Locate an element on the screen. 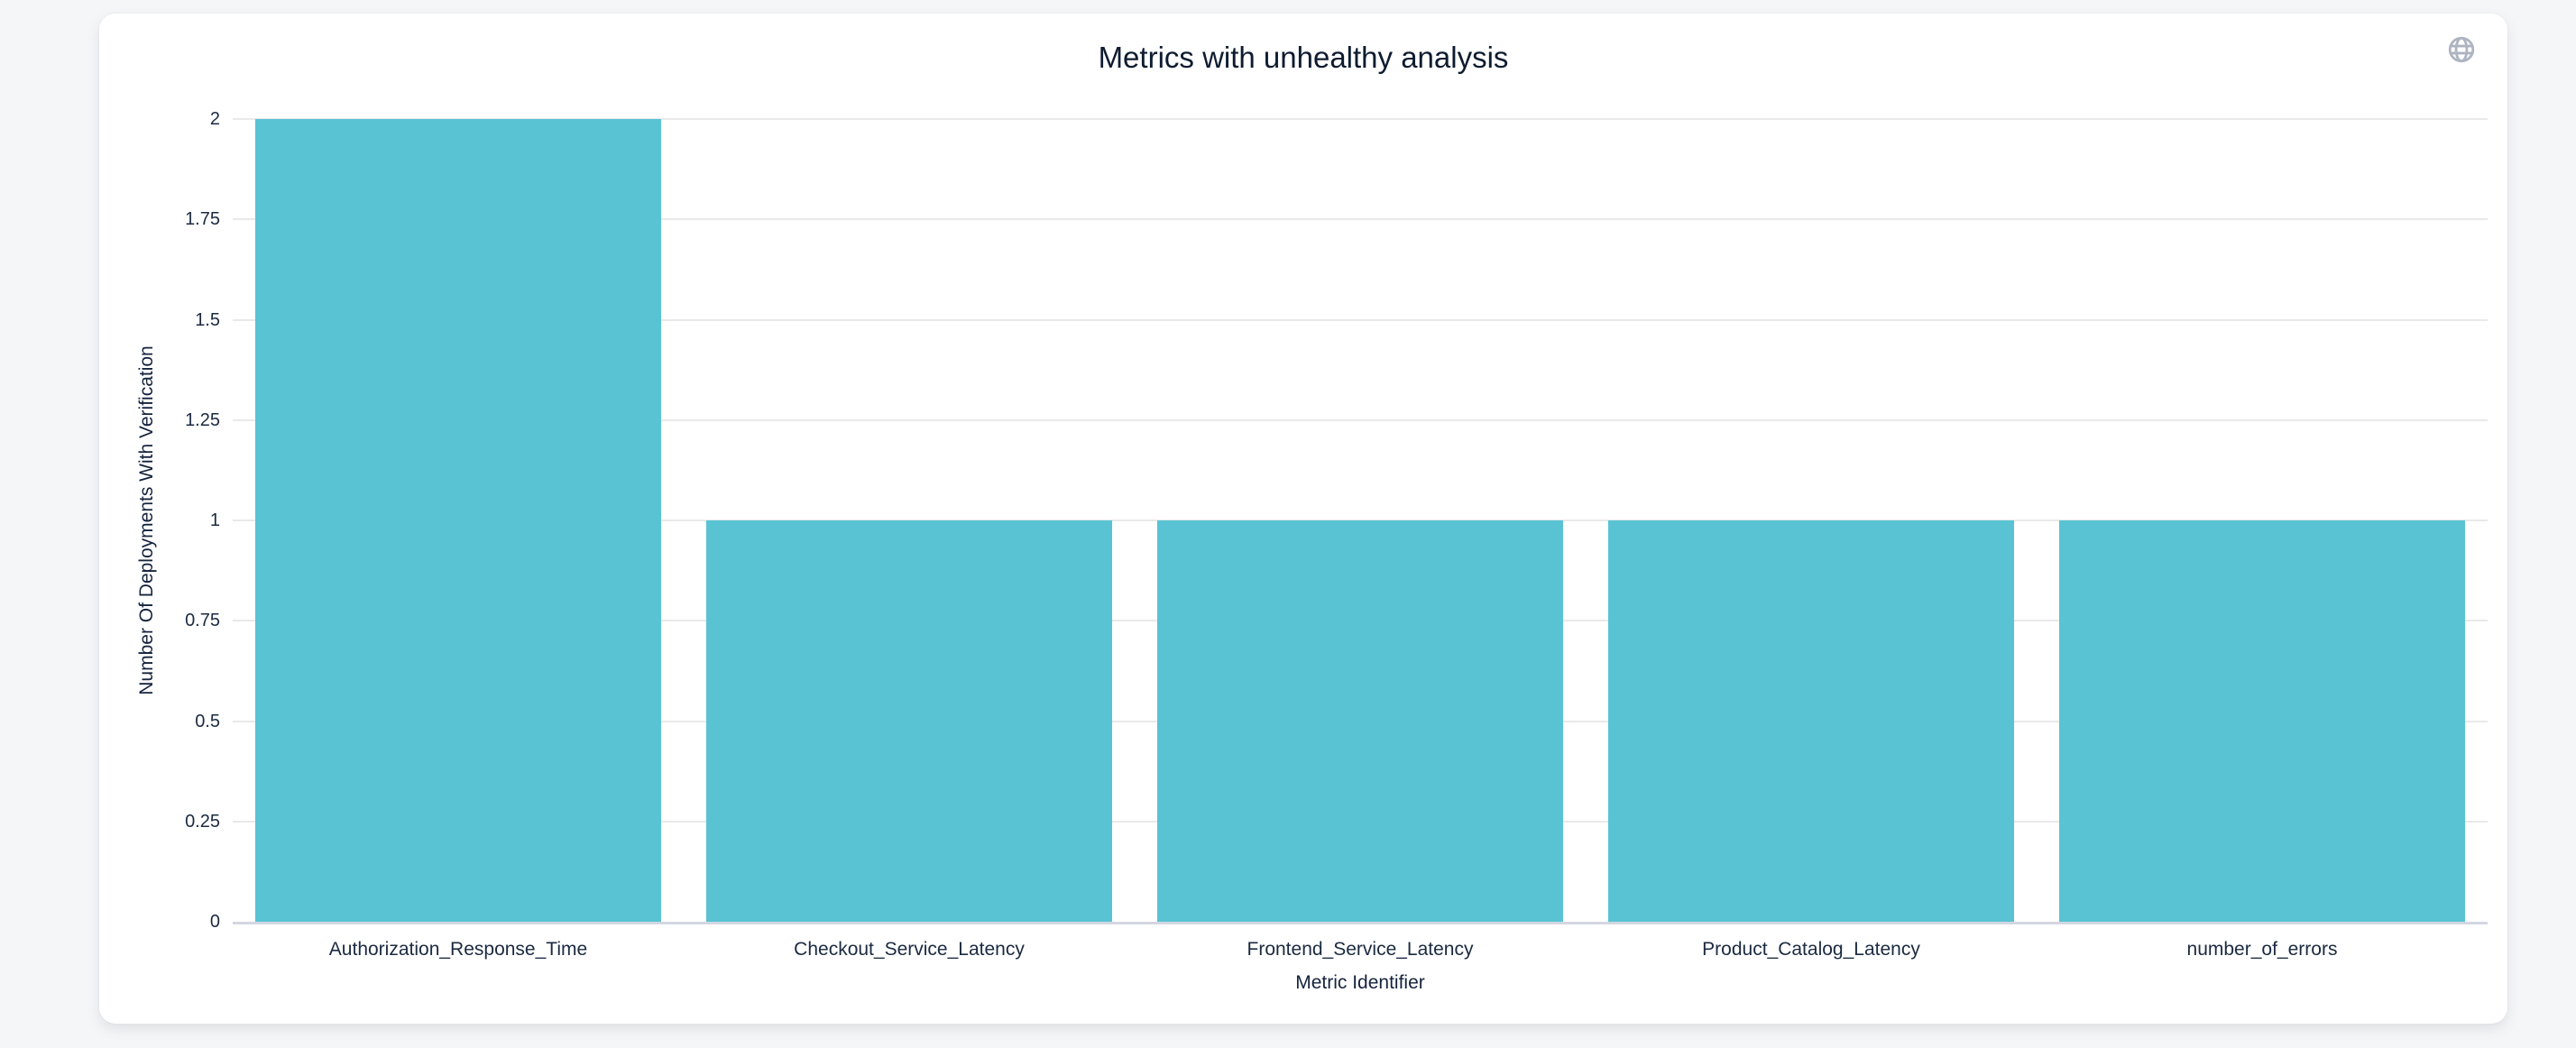 Image resolution: width=2576 pixels, height=1048 pixels. x-tick-label: Checkout_Service_Latency is located at coordinates (910, 950).